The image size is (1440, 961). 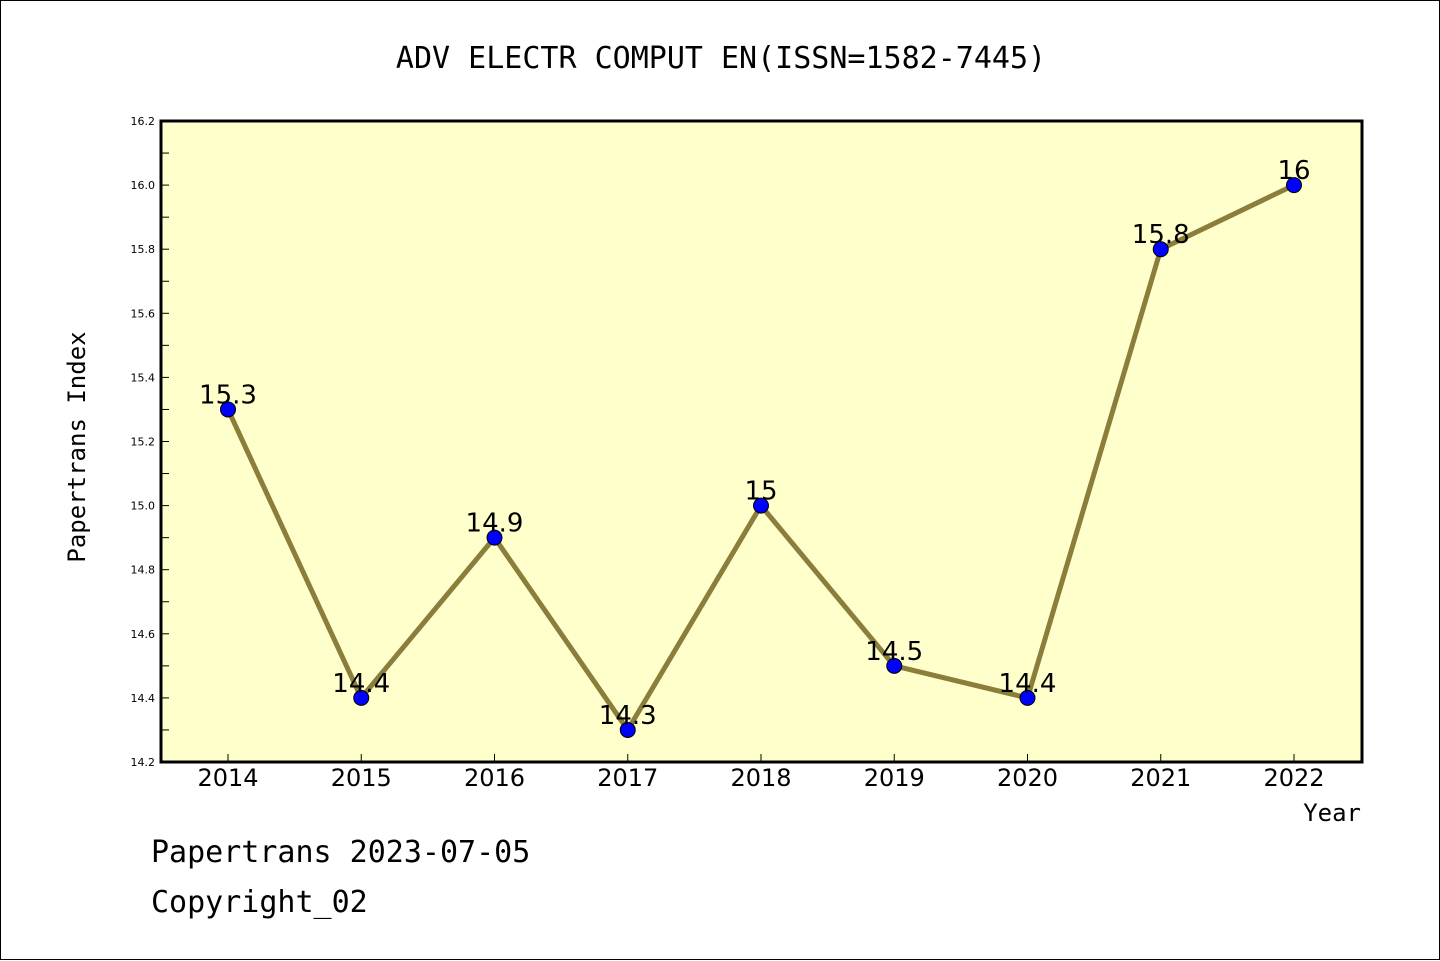 I want to click on chart-title: ADV ELECTR COMPUT EN(ISSN=1582-7445), so click(x=721, y=58).